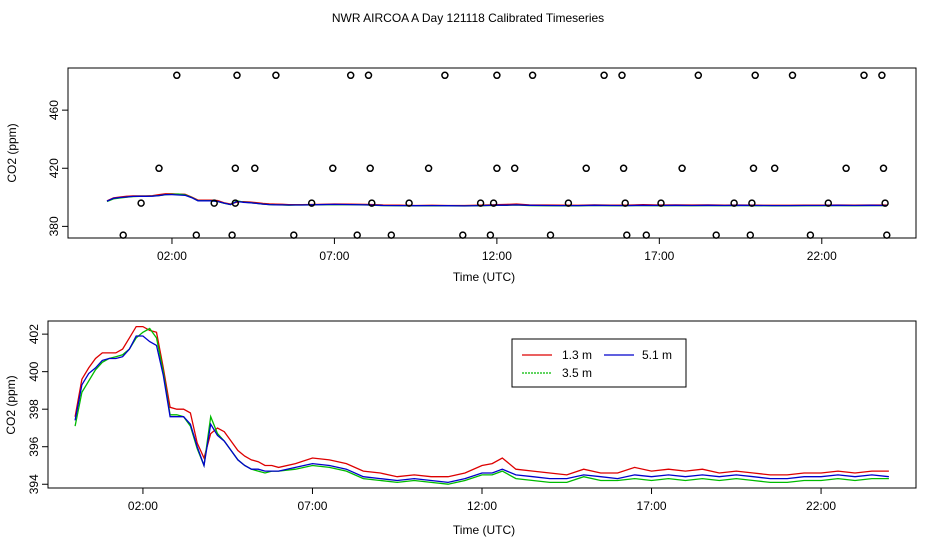 The image size is (936, 540). I want to click on y-tick-label: 460, so click(54, 110).